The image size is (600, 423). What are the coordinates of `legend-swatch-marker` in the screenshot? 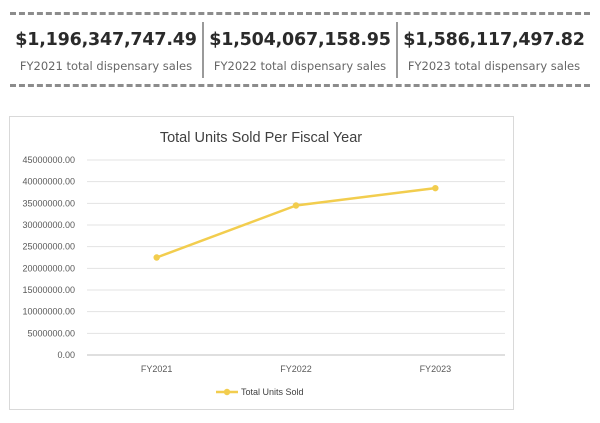 It's located at (227, 392).